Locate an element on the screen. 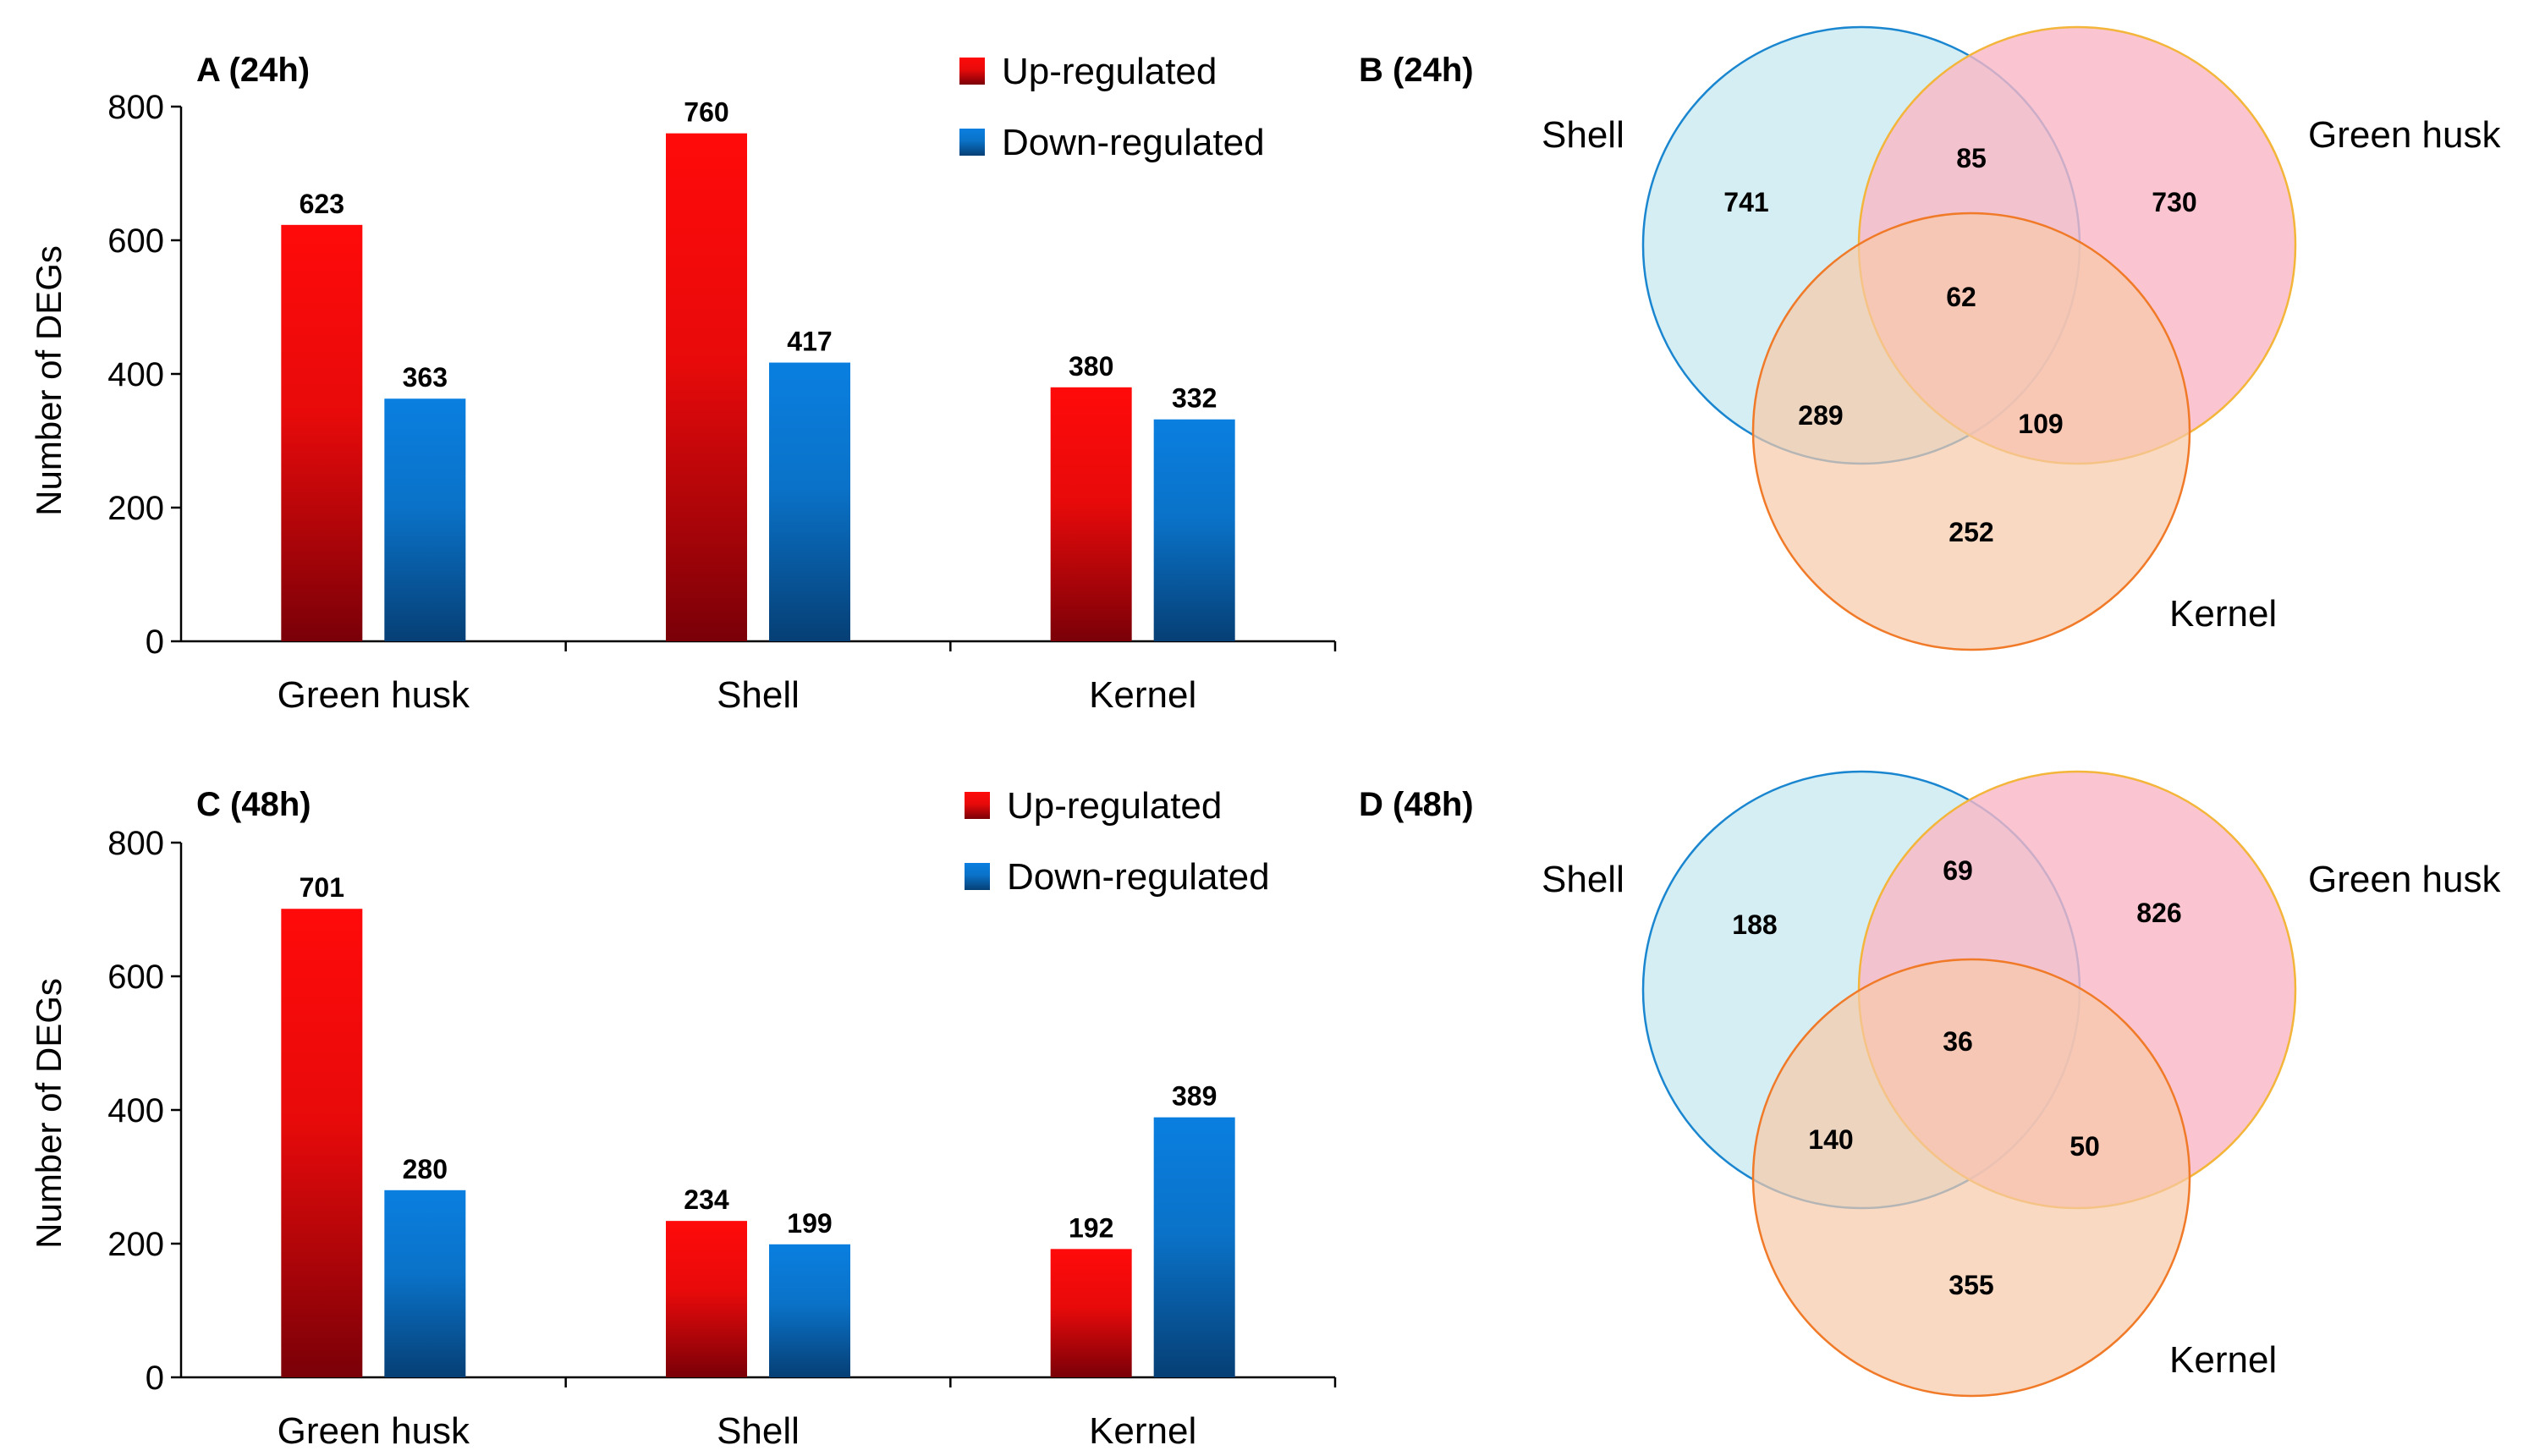 This screenshot has width=2545, height=1456. venn-region-kernel-only-d: 355 is located at coordinates (1971, 1285).